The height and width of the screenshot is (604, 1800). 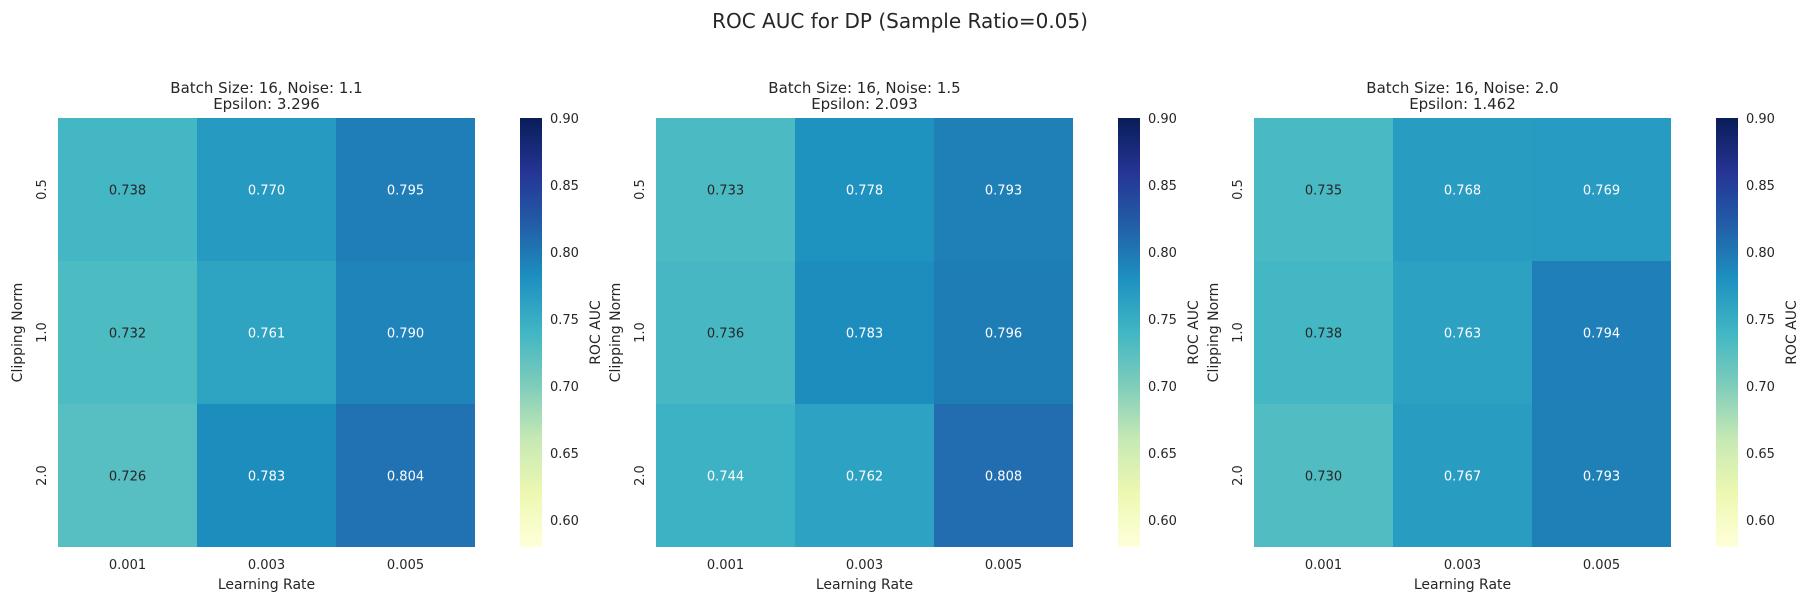 What do you see at coordinates (1462, 88) in the screenshot?
I see `subplot-title-line1: Batch Size: 16, Noise: 2.0` at bounding box center [1462, 88].